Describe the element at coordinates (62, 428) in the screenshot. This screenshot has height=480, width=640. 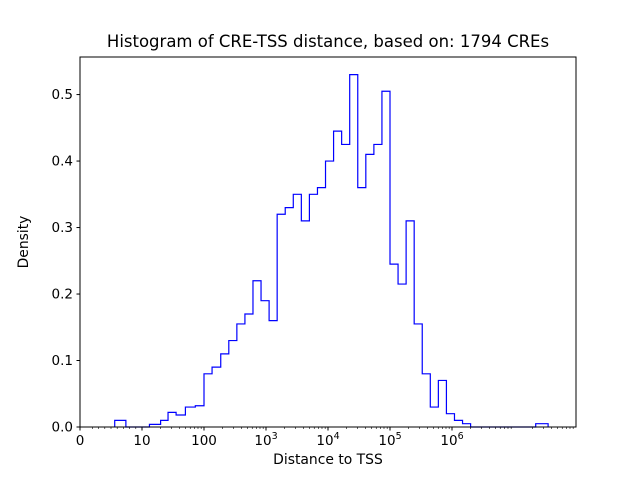
I see `y-tick-label: 0.0` at that location.